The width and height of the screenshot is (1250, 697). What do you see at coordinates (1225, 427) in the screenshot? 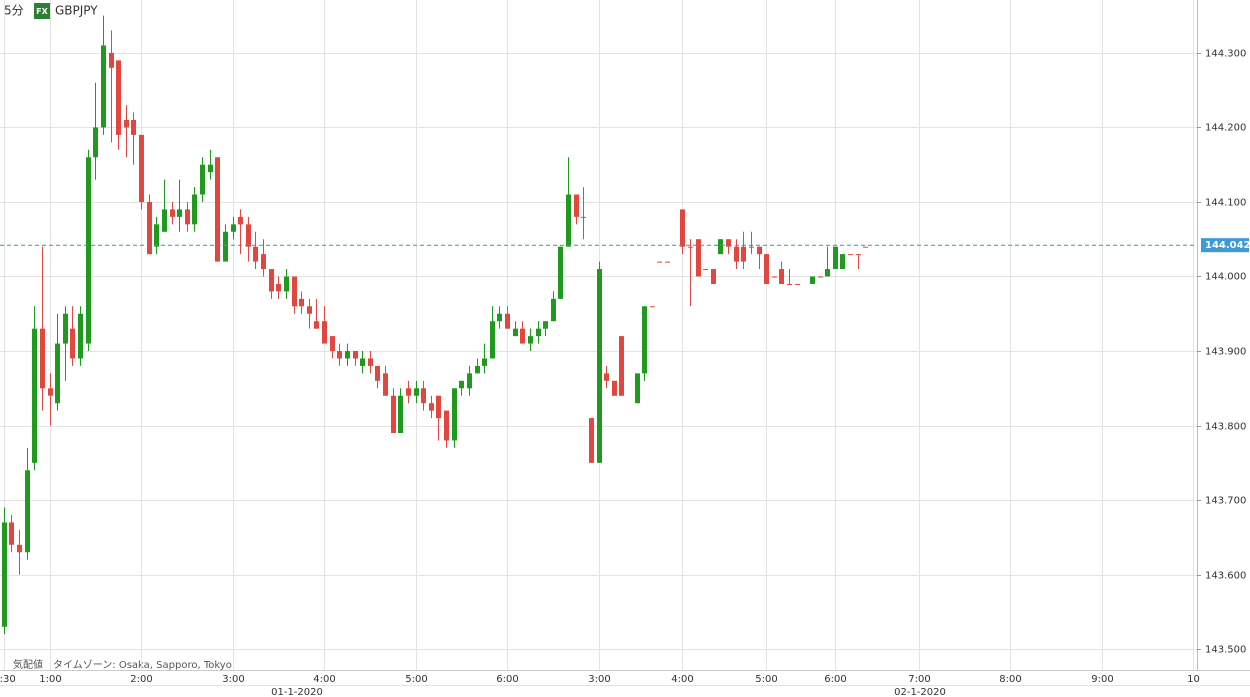
I see `y-tick-label: 143.800` at bounding box center [1225, 427].